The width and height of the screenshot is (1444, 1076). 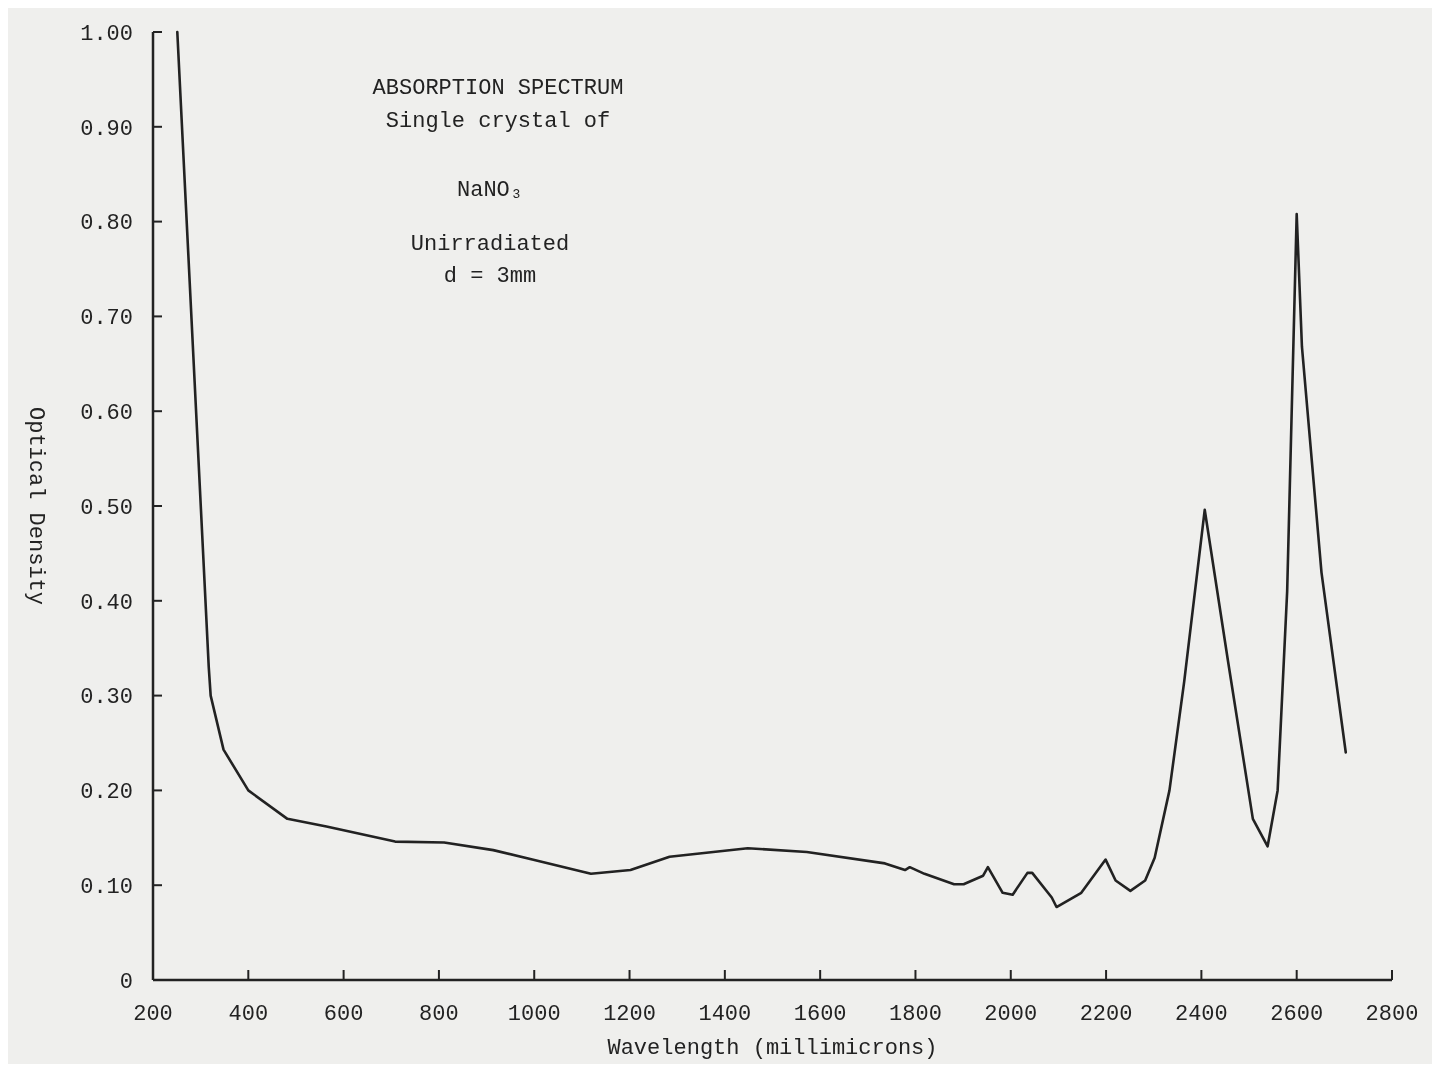 I want to click on y-tick-label: 0.90, so click(x=106, y=129).